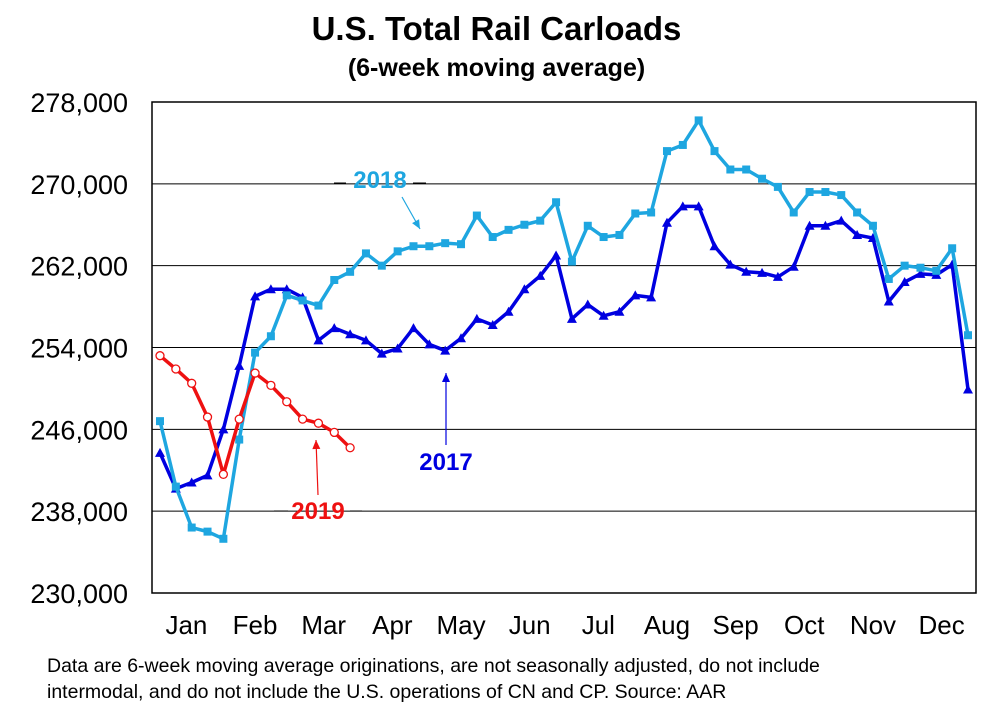 The height and width of the screenshot is (712, 993). What do you see at coordinates (323, 625) in the screenshot?
I see `x-tick-label: Mar` at bounding box center [323, 625].